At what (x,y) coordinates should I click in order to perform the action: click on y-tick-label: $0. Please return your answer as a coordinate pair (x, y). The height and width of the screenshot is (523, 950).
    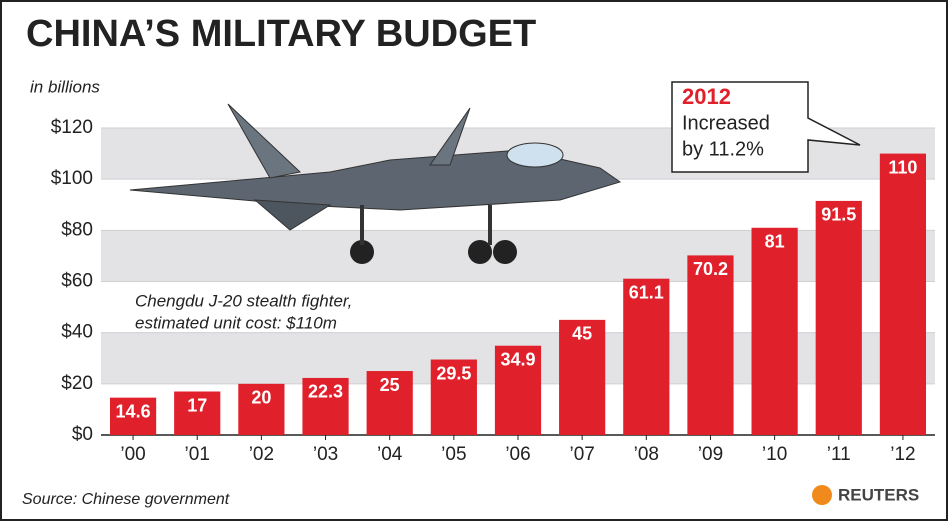
    Looking at the image, I should click on (82, 434).